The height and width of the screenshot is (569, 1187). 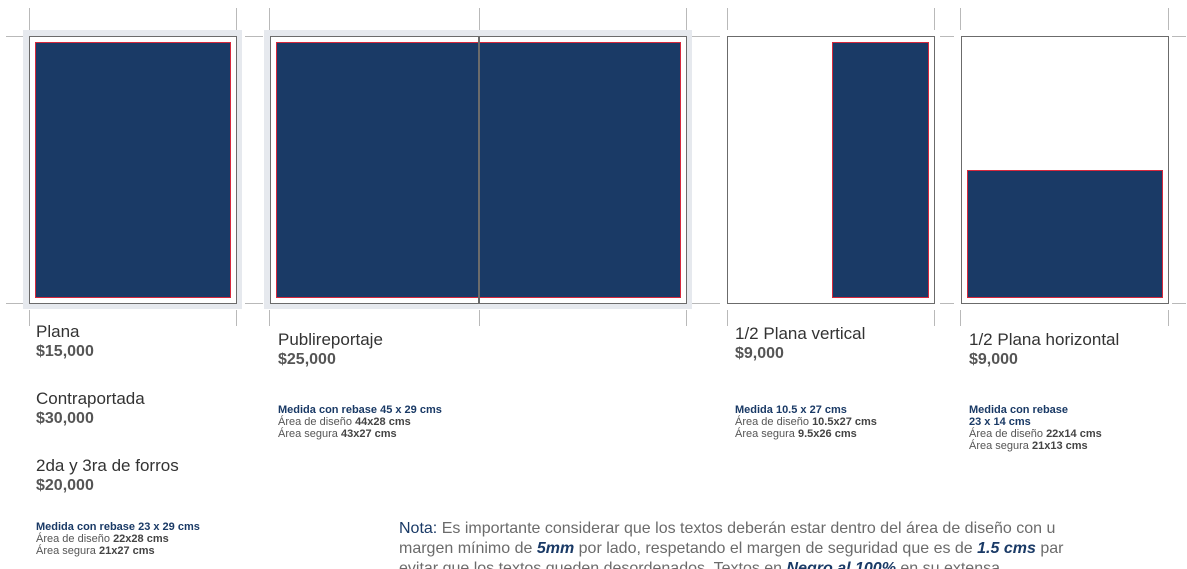 What do you see at coordinates (479, 170) in the screenshot?
I see `publireportaje-spine-line` at bounding box center [479, 170].